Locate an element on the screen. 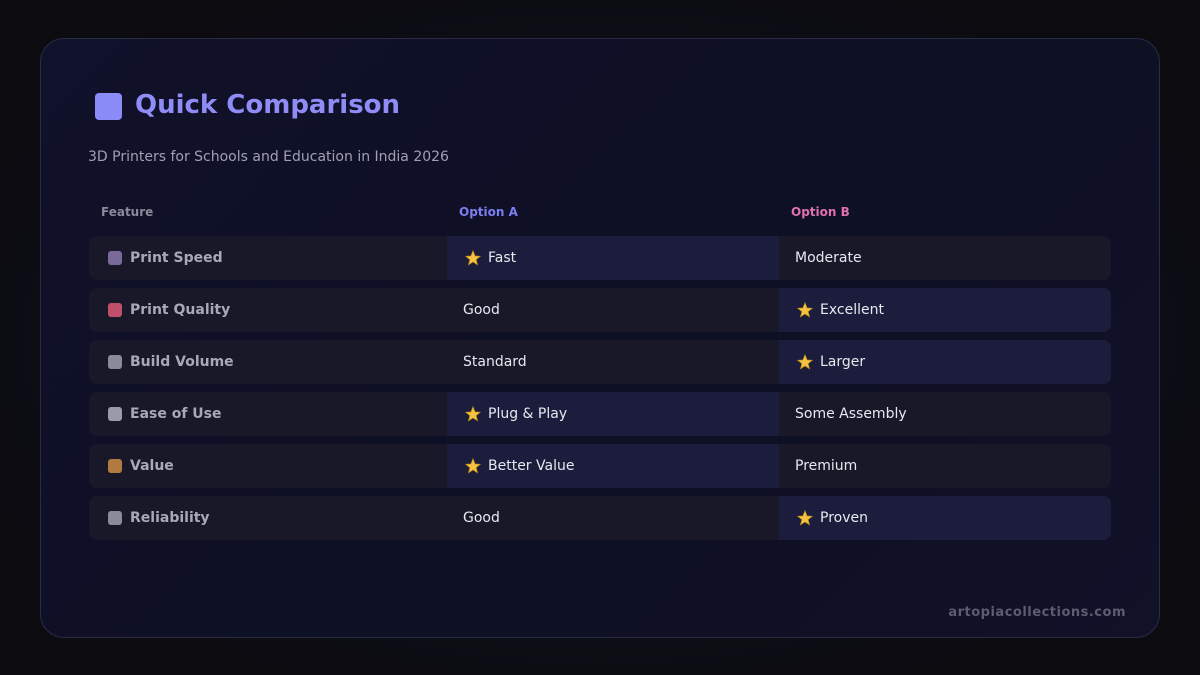  column-header: Feature is located at coordinates (127, 212).